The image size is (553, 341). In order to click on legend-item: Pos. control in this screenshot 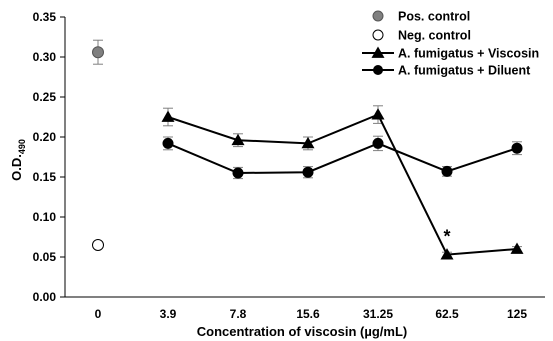, I will do `click(421, 17)`.